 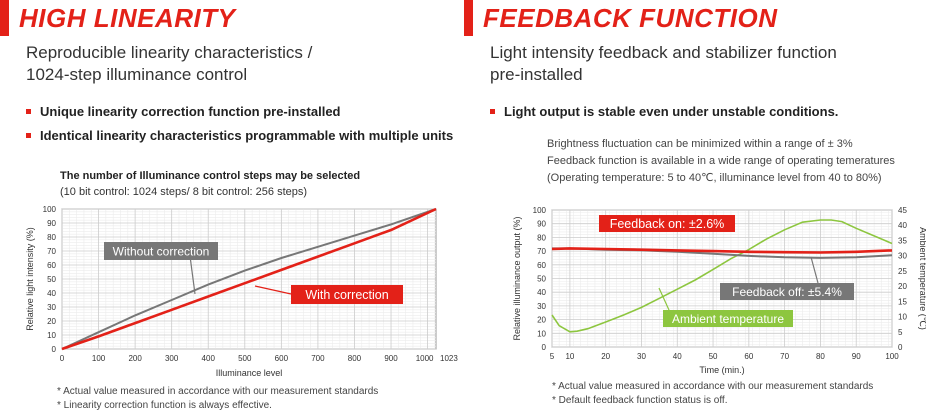 What do you see at coordinates (677, 356) in the screenshot?
I see `x-tick-label: 40` at bounding box center [677, 356].